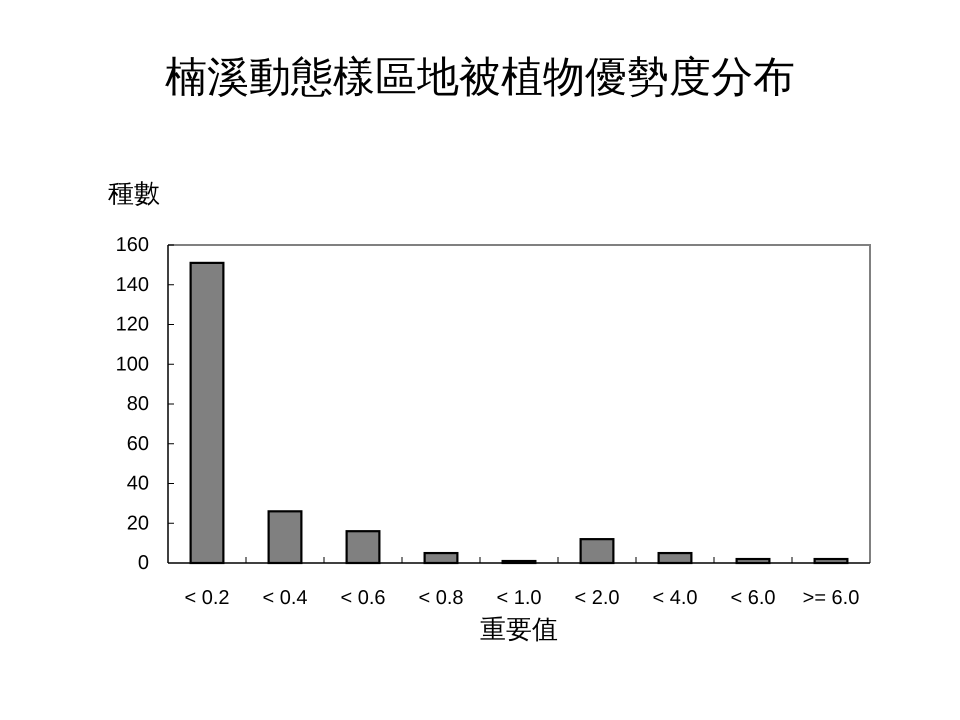 The width and height of the screenshot is (960, 720). I want to click on y-axis-title: 種數, so click(134, 193).